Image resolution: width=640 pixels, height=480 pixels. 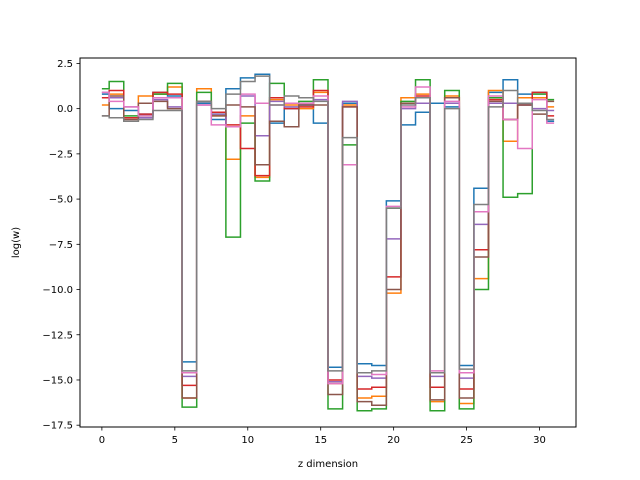 What do you see at coordinates (57, 426) in the screenshot?
I see `y-tick-label: −17.5` at bounding box center [57, 426].